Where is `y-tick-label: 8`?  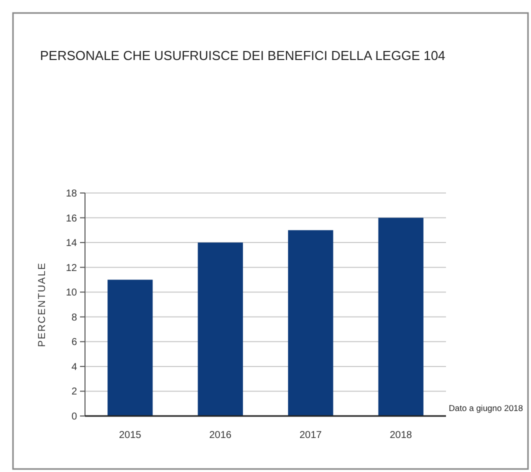 y-tick-label: 8 is located at coordinates (74, 318).